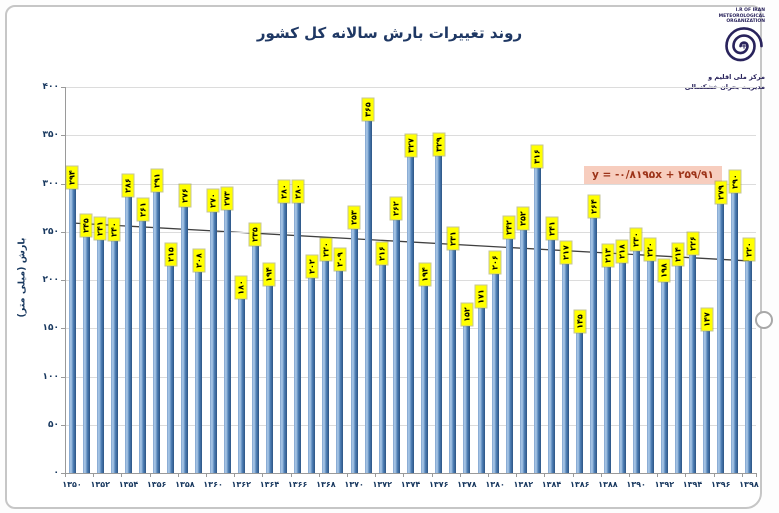  What do you see at coordinates (410, 484) in the screenshot?
I see `x-tick-label: ۱۳۷۴` at bounding box center [410, 484].